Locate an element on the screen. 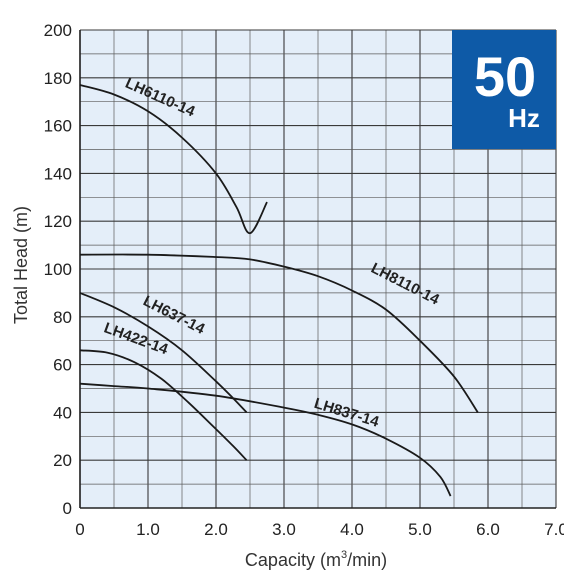 The width and height of the screenshot is (564, 573). y-tick-labels: 0 20 40 60 80 100 120 140 160 180 200 is located at coordinates (58, 269).